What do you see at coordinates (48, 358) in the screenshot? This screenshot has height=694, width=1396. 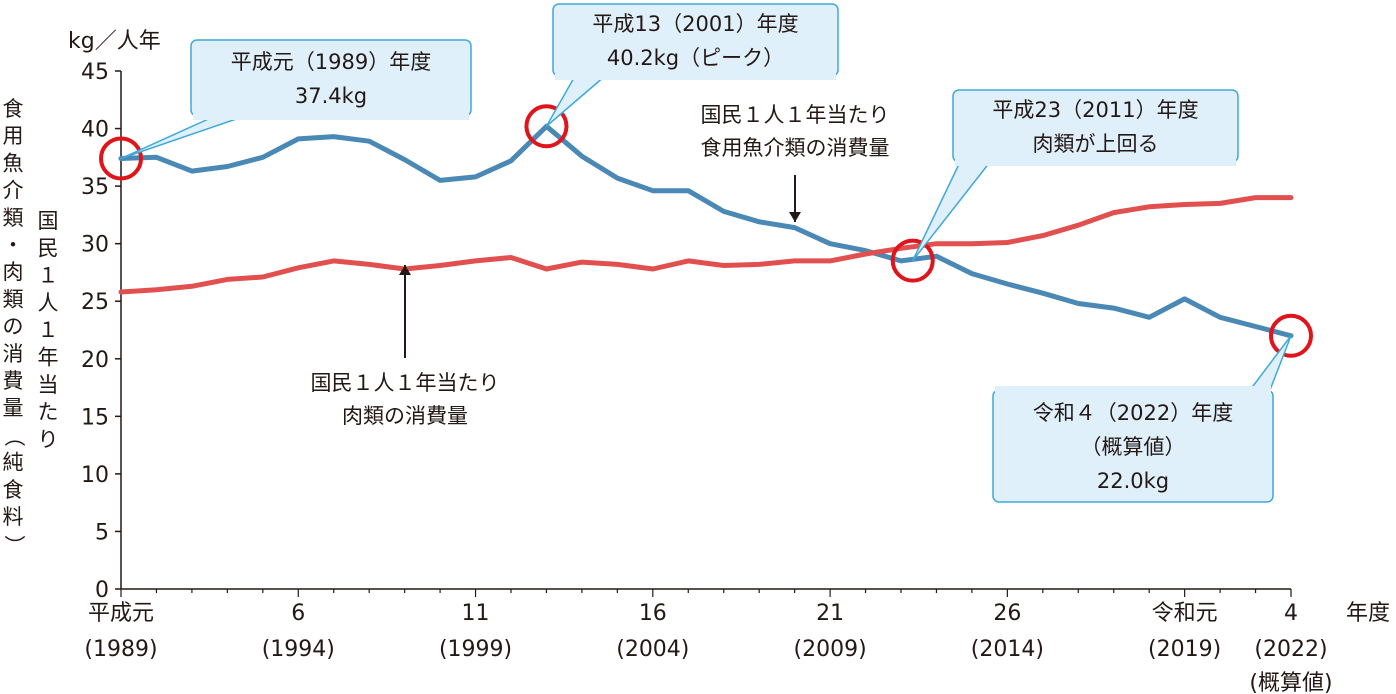 I see `y-label-char: 年` at bounding box center [48, 358].